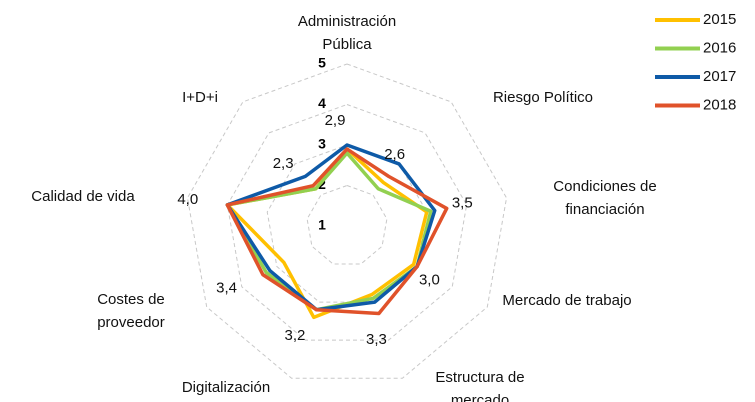  Describe the element at coordinates (226, 387) in the screenshot. I see `axis-label: Digitalización` at that location.